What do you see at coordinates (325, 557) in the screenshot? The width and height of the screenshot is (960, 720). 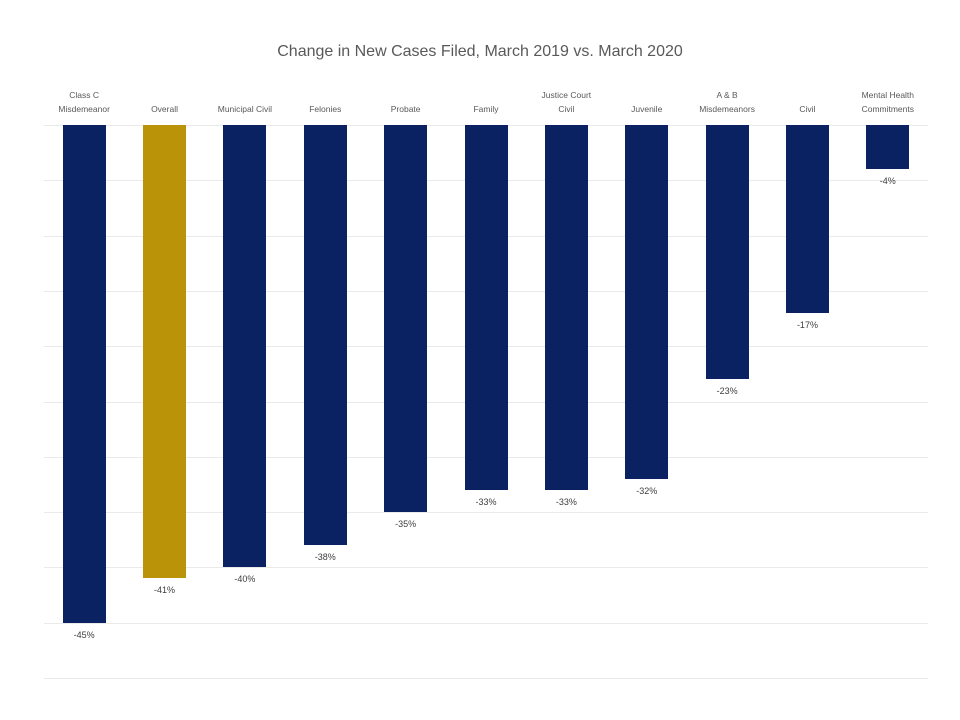 I see `value-label: -38%` at bounding box center [325, 557].